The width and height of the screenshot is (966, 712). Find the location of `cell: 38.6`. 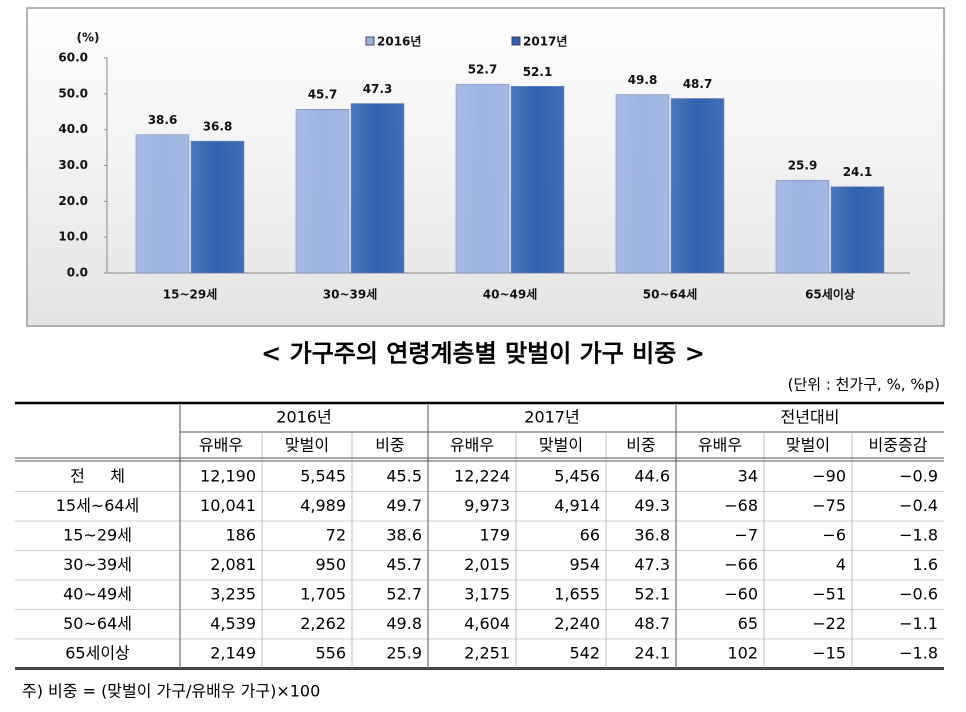

cell: 38.6 is located at coordinates (404, 534).